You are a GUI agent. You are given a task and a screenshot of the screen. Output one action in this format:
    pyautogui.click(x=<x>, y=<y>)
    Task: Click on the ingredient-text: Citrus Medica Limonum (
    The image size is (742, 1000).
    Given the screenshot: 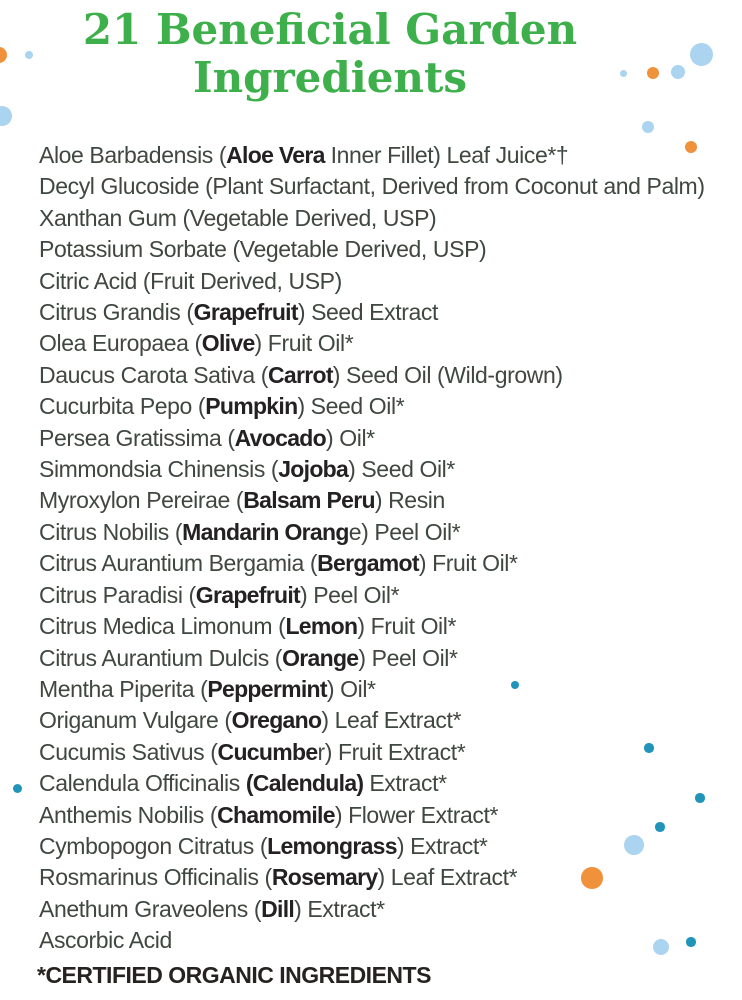 What is the action you would take?
    pyautogui.click(x=162, y=626)
    